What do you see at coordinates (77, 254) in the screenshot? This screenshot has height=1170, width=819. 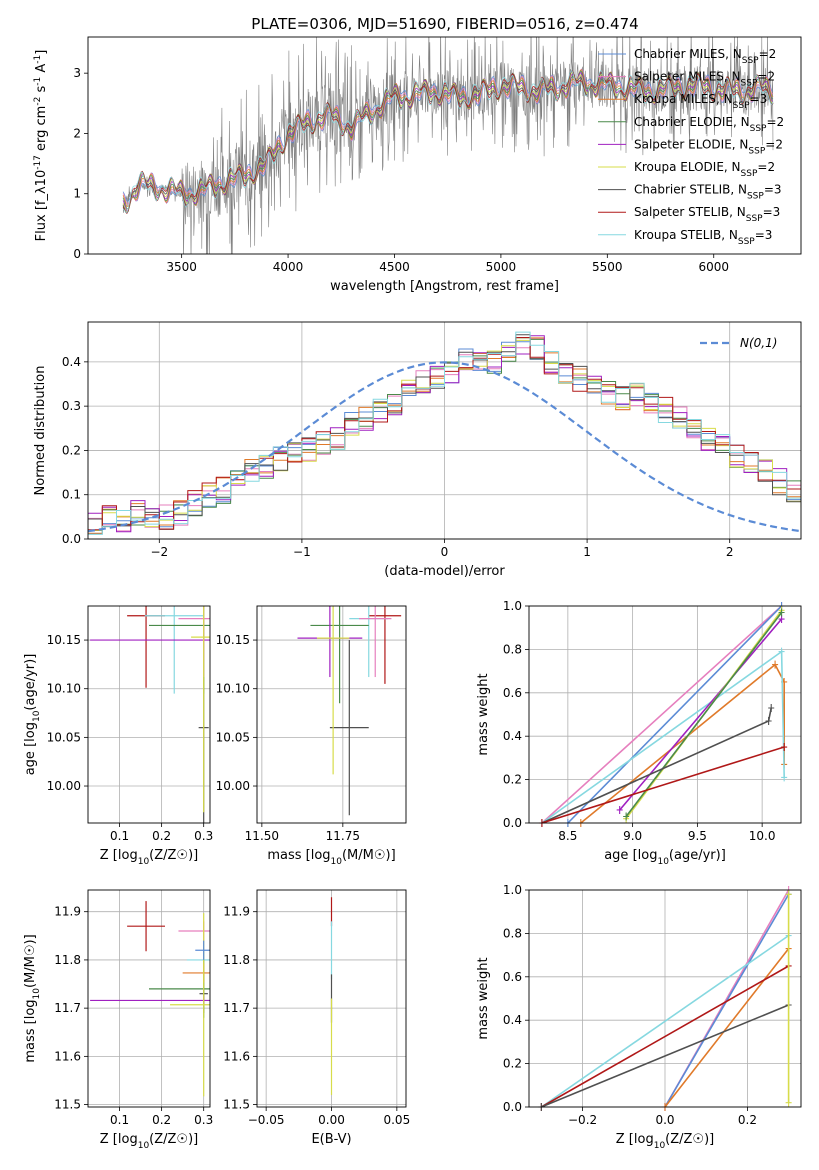 I see `y-tick-label: 0` at bounding box center [77, 254].